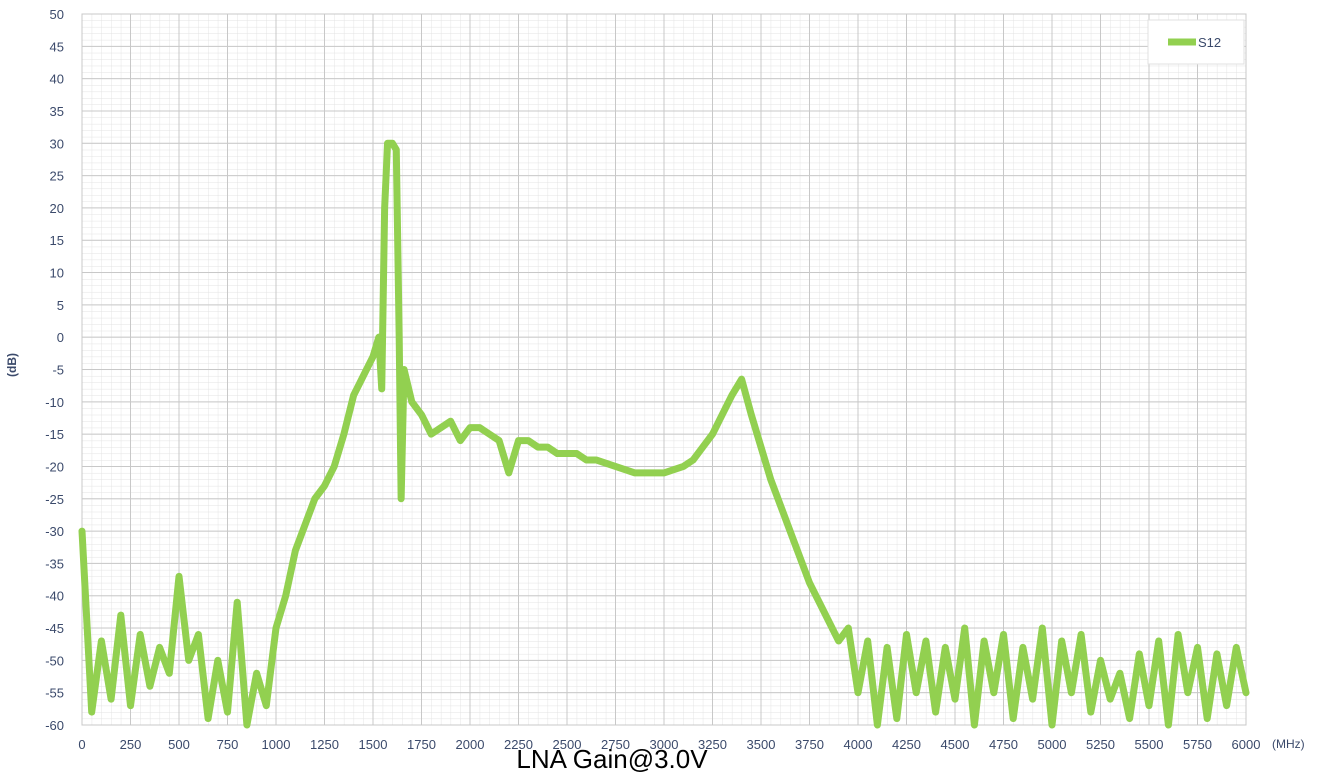  What do you see at coordinates (858, 744) in the screenshot?
I see `x-tick-label: 4000` at bounding box center [858, 744].